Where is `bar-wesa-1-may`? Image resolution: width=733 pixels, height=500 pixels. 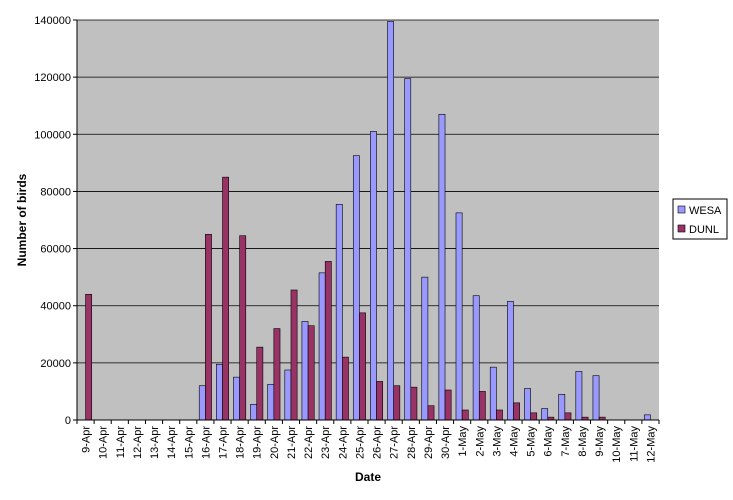
bar-wesa-1-may is located at coordinates (459, 316).